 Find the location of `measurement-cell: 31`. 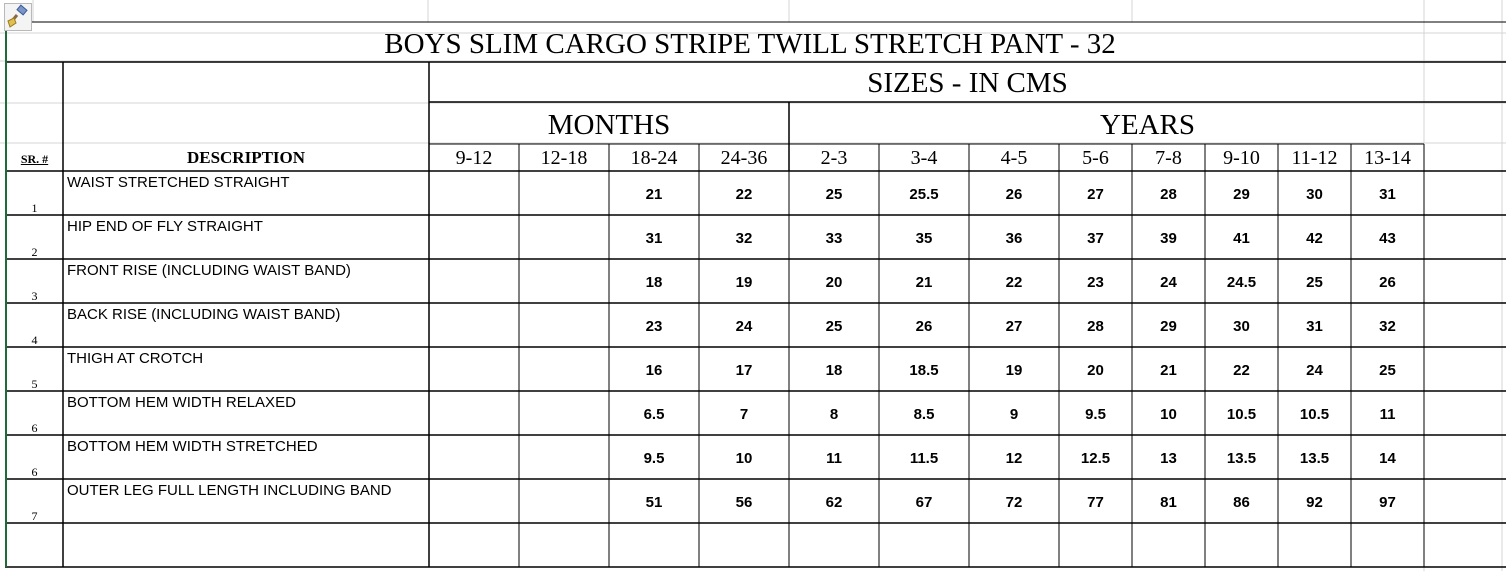

measurement-cell: 31 is located at coordinates (654, 238).